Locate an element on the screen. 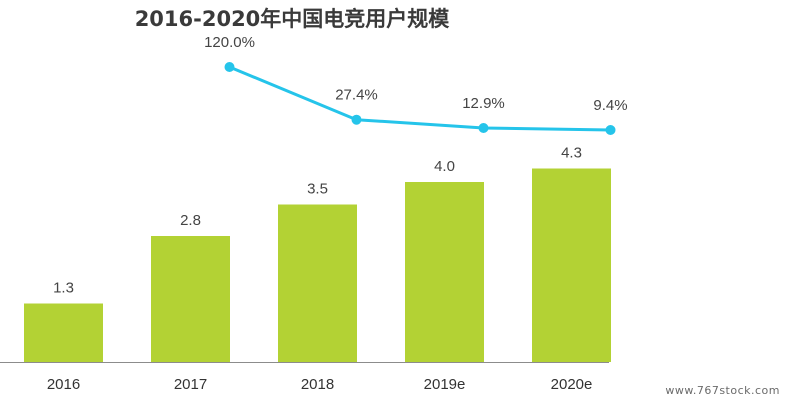 This screenshot has width=792, height=403. watermark: www.767stock.com is located at coordinates (722, 390).